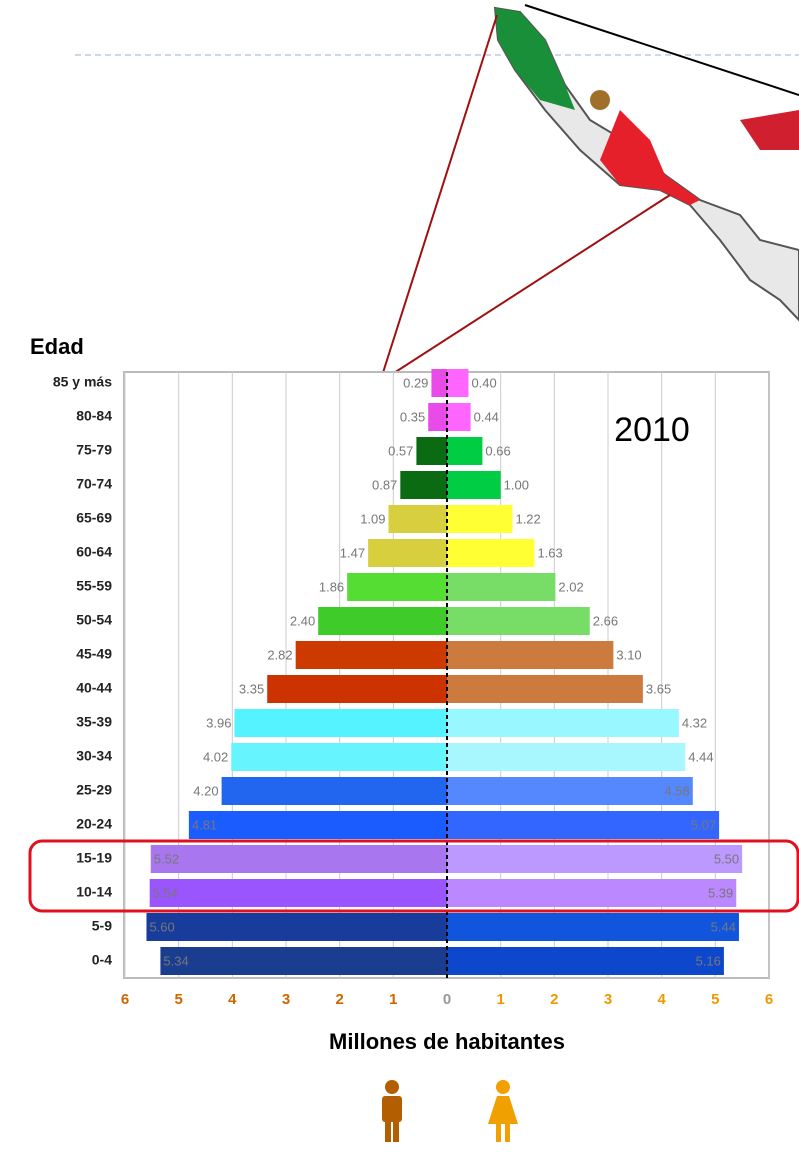 This screenshot has height=1152, width=799. What do you see at coordinates (652, 430) in the screenshot?
I see `annotation: 2010` at bounding box center [652, 430].